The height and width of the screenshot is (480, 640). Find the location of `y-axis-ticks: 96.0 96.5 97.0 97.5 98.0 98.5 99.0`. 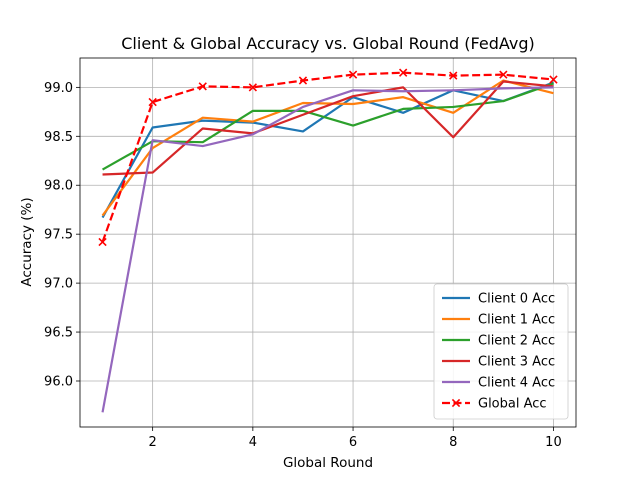

y-axis-ticks: 96.0 96.5 97.0 97.5 98.0 98.5 99.0 is located at coordinates (62, 235).